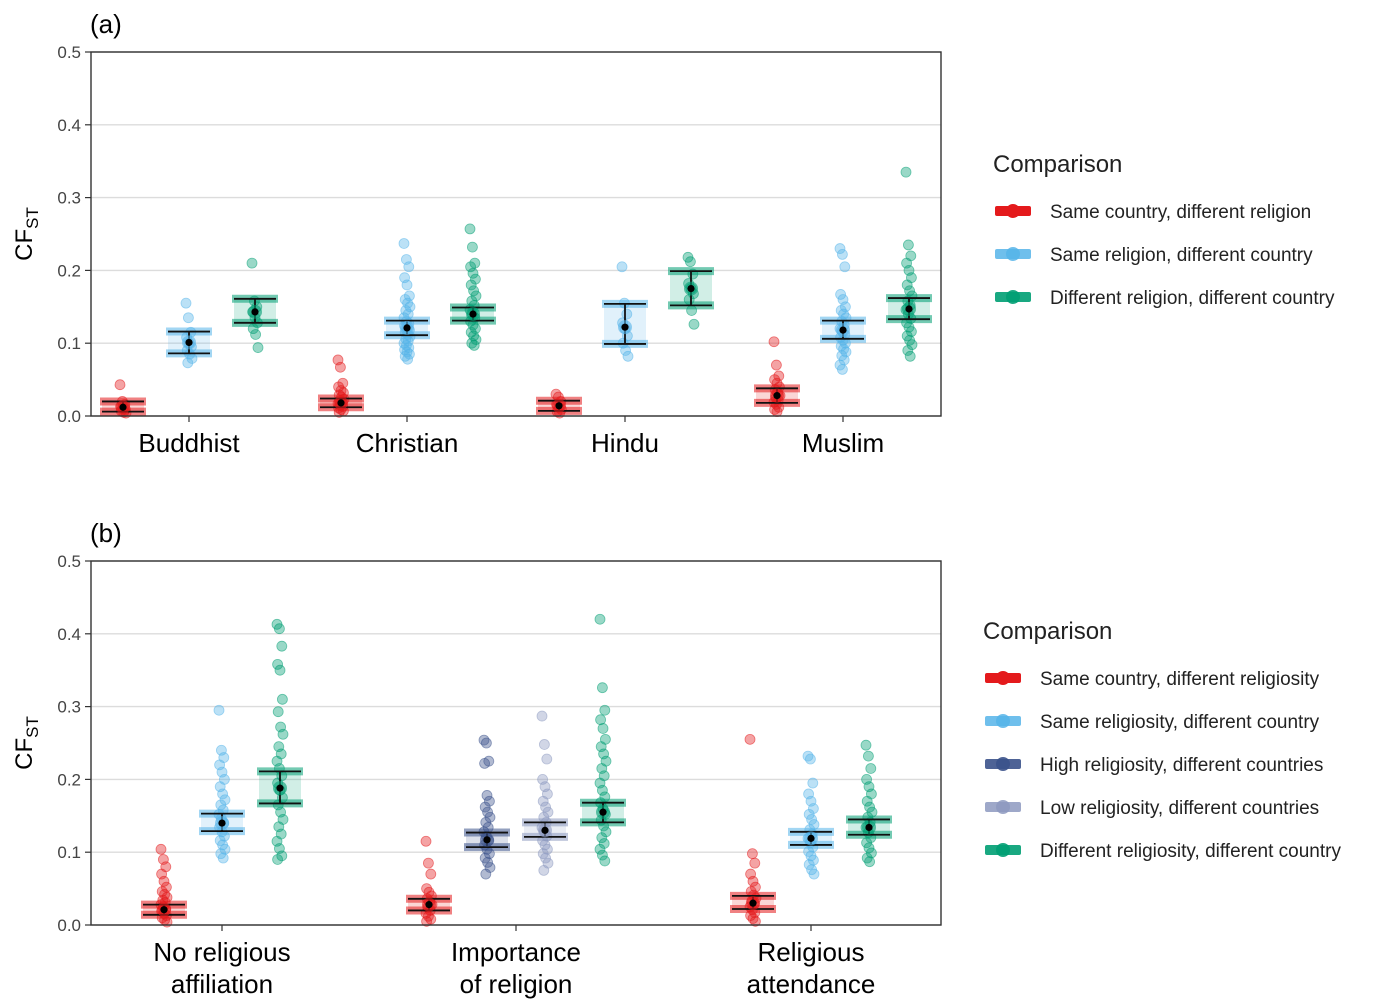  Describe the element at coordinates (811, 968) in the screenshot. I see `x-tick-label: Religious attendance` at that location.